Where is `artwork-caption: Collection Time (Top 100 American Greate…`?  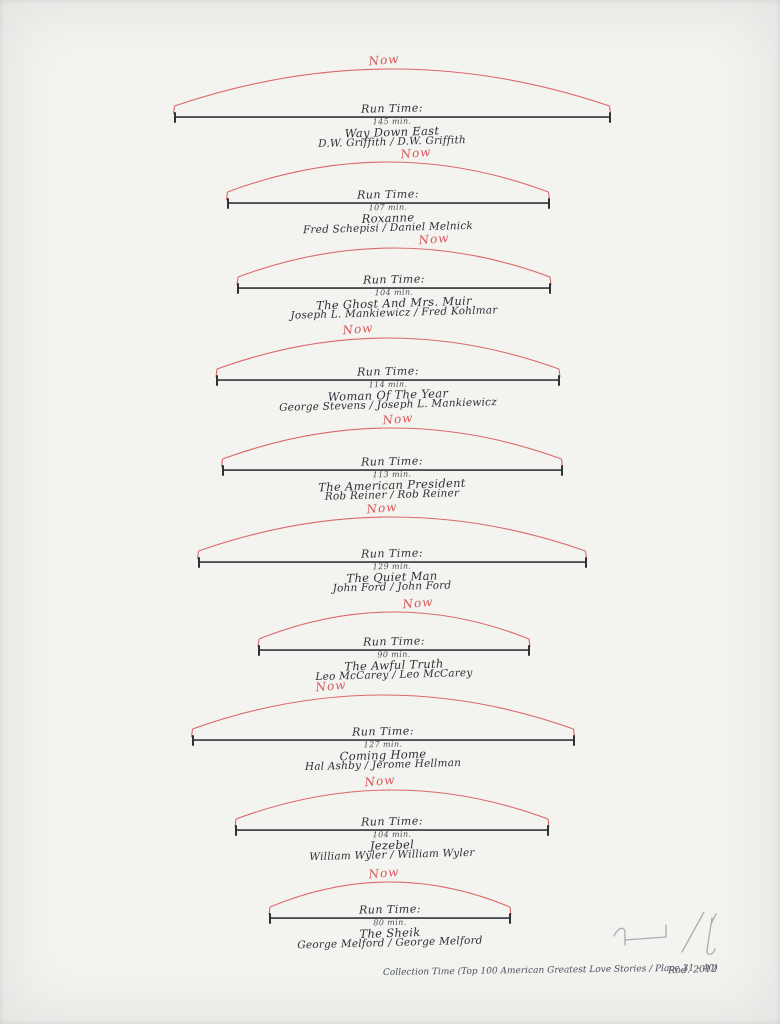
artwork-caption: Collection Time (Top 100 American Greate… is located at coordinates (550, 970).